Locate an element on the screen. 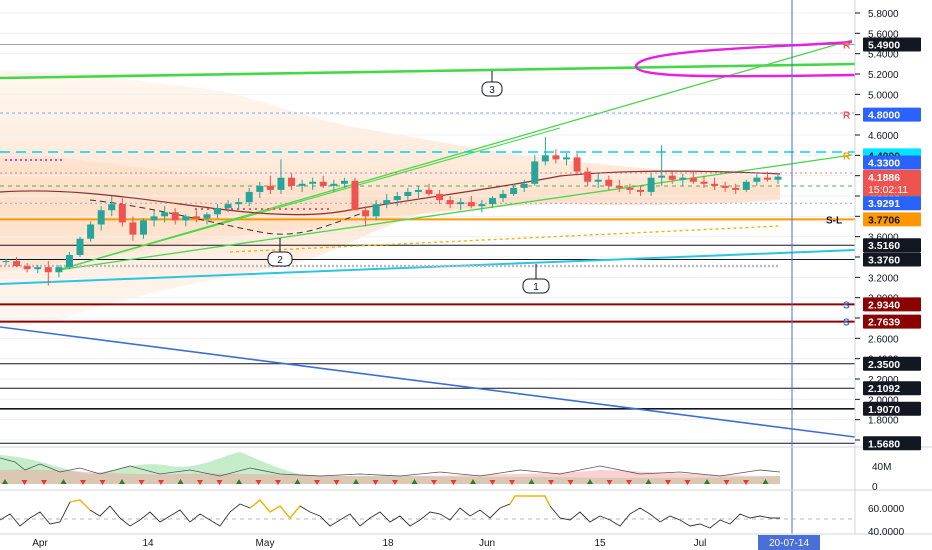 This screenshot has width=932, height=550. annotation-callout-3: 3 is located at coordinates (492, 84).